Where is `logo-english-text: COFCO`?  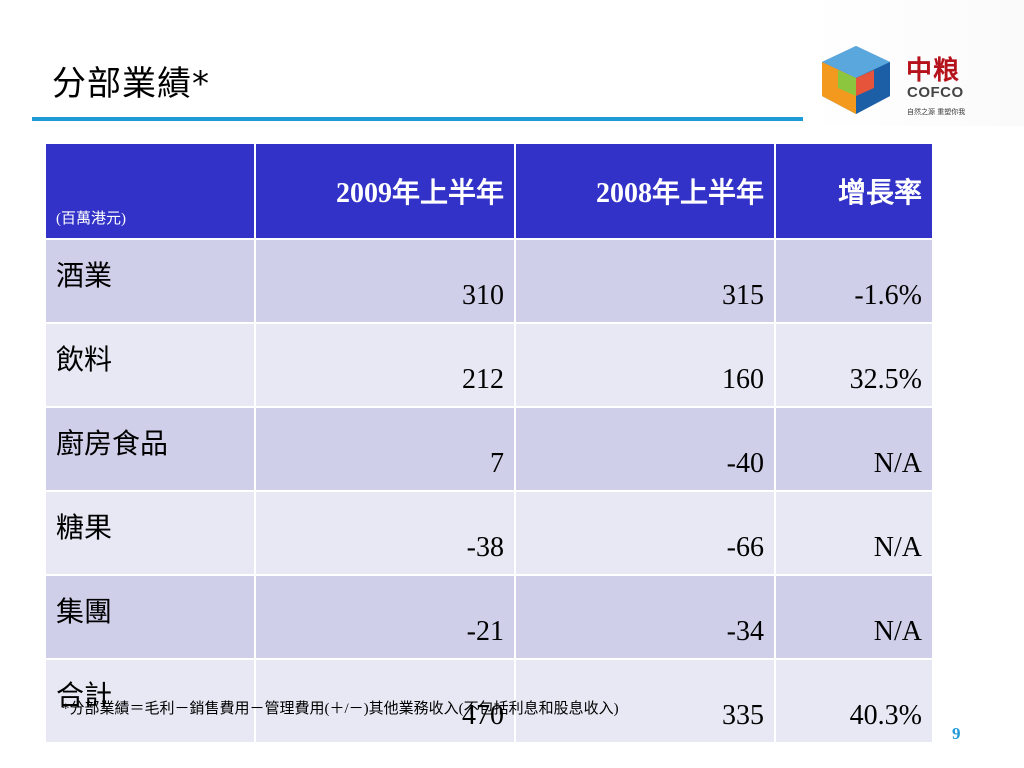
logo-english-text: COFCO is located at coordinates (935, 92).